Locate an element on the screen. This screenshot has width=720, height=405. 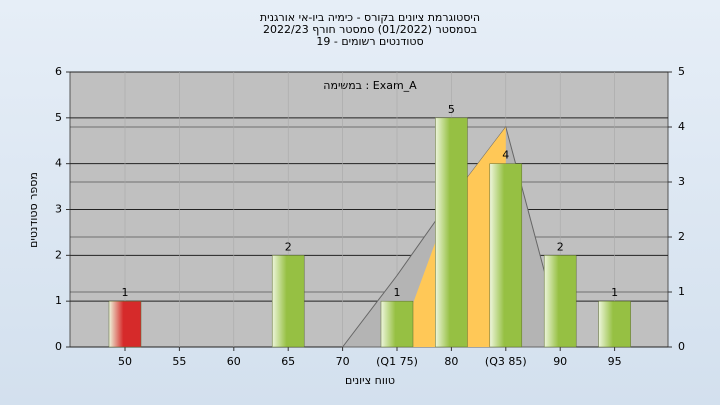
annotation: במשימה : Exam_A is located at coordinates (370, 85).